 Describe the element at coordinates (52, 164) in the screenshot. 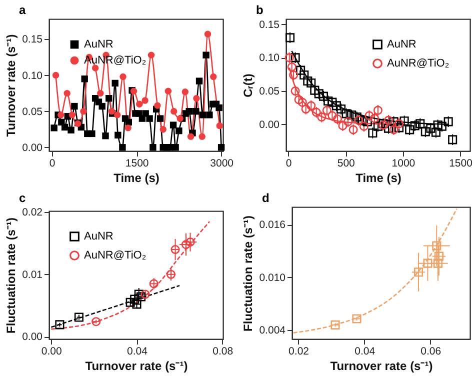

I see `x-tick-label: 0` at that location.